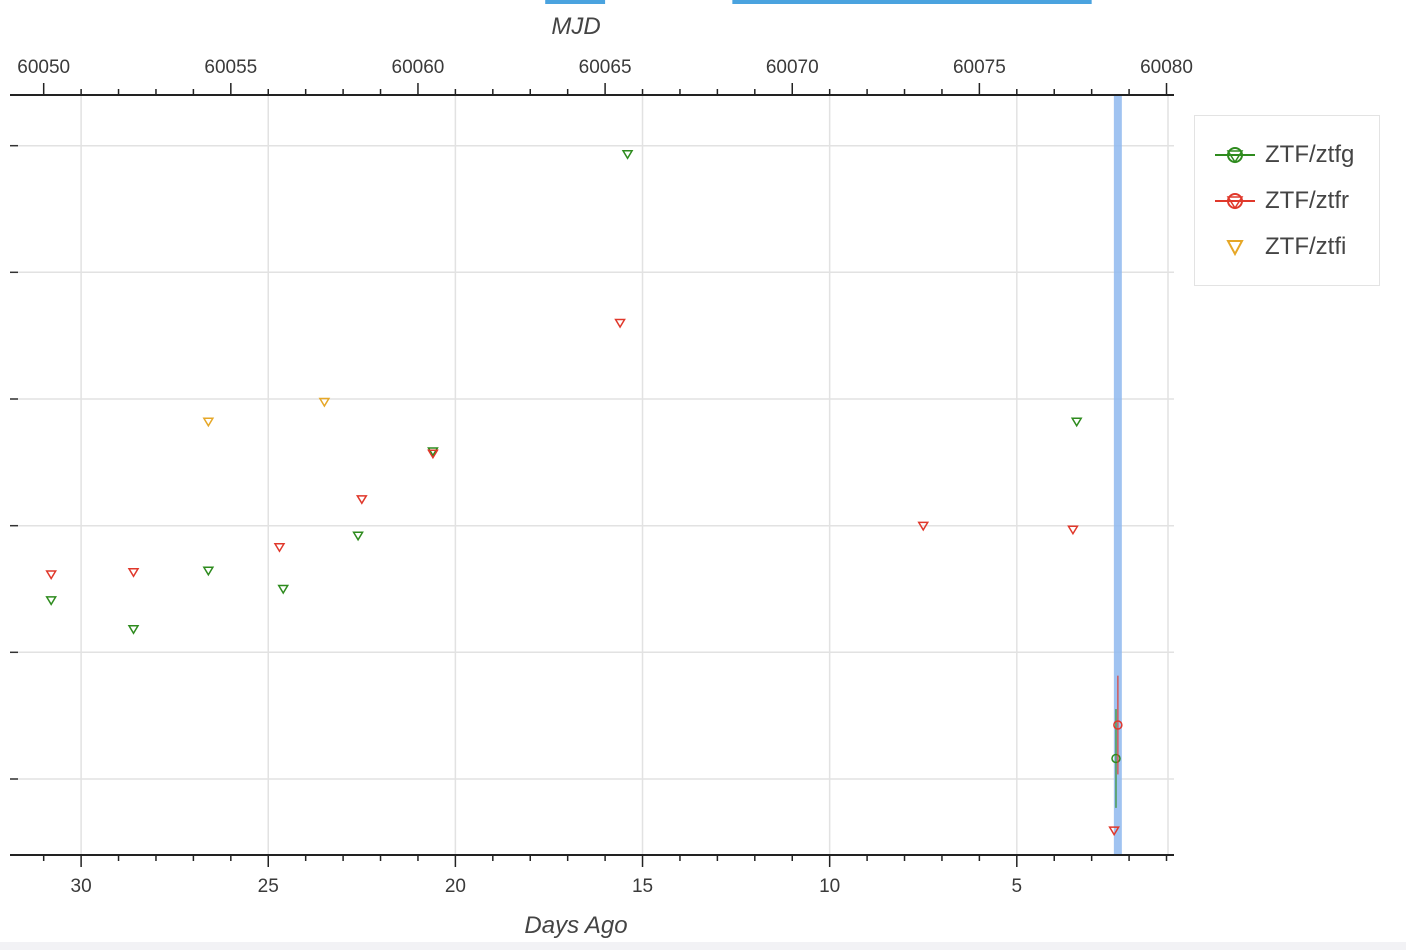 Image resolution: width=1406 pixels, height=950 pixels. I want to click on bottom-tick-label: 25, so click(268, 886).